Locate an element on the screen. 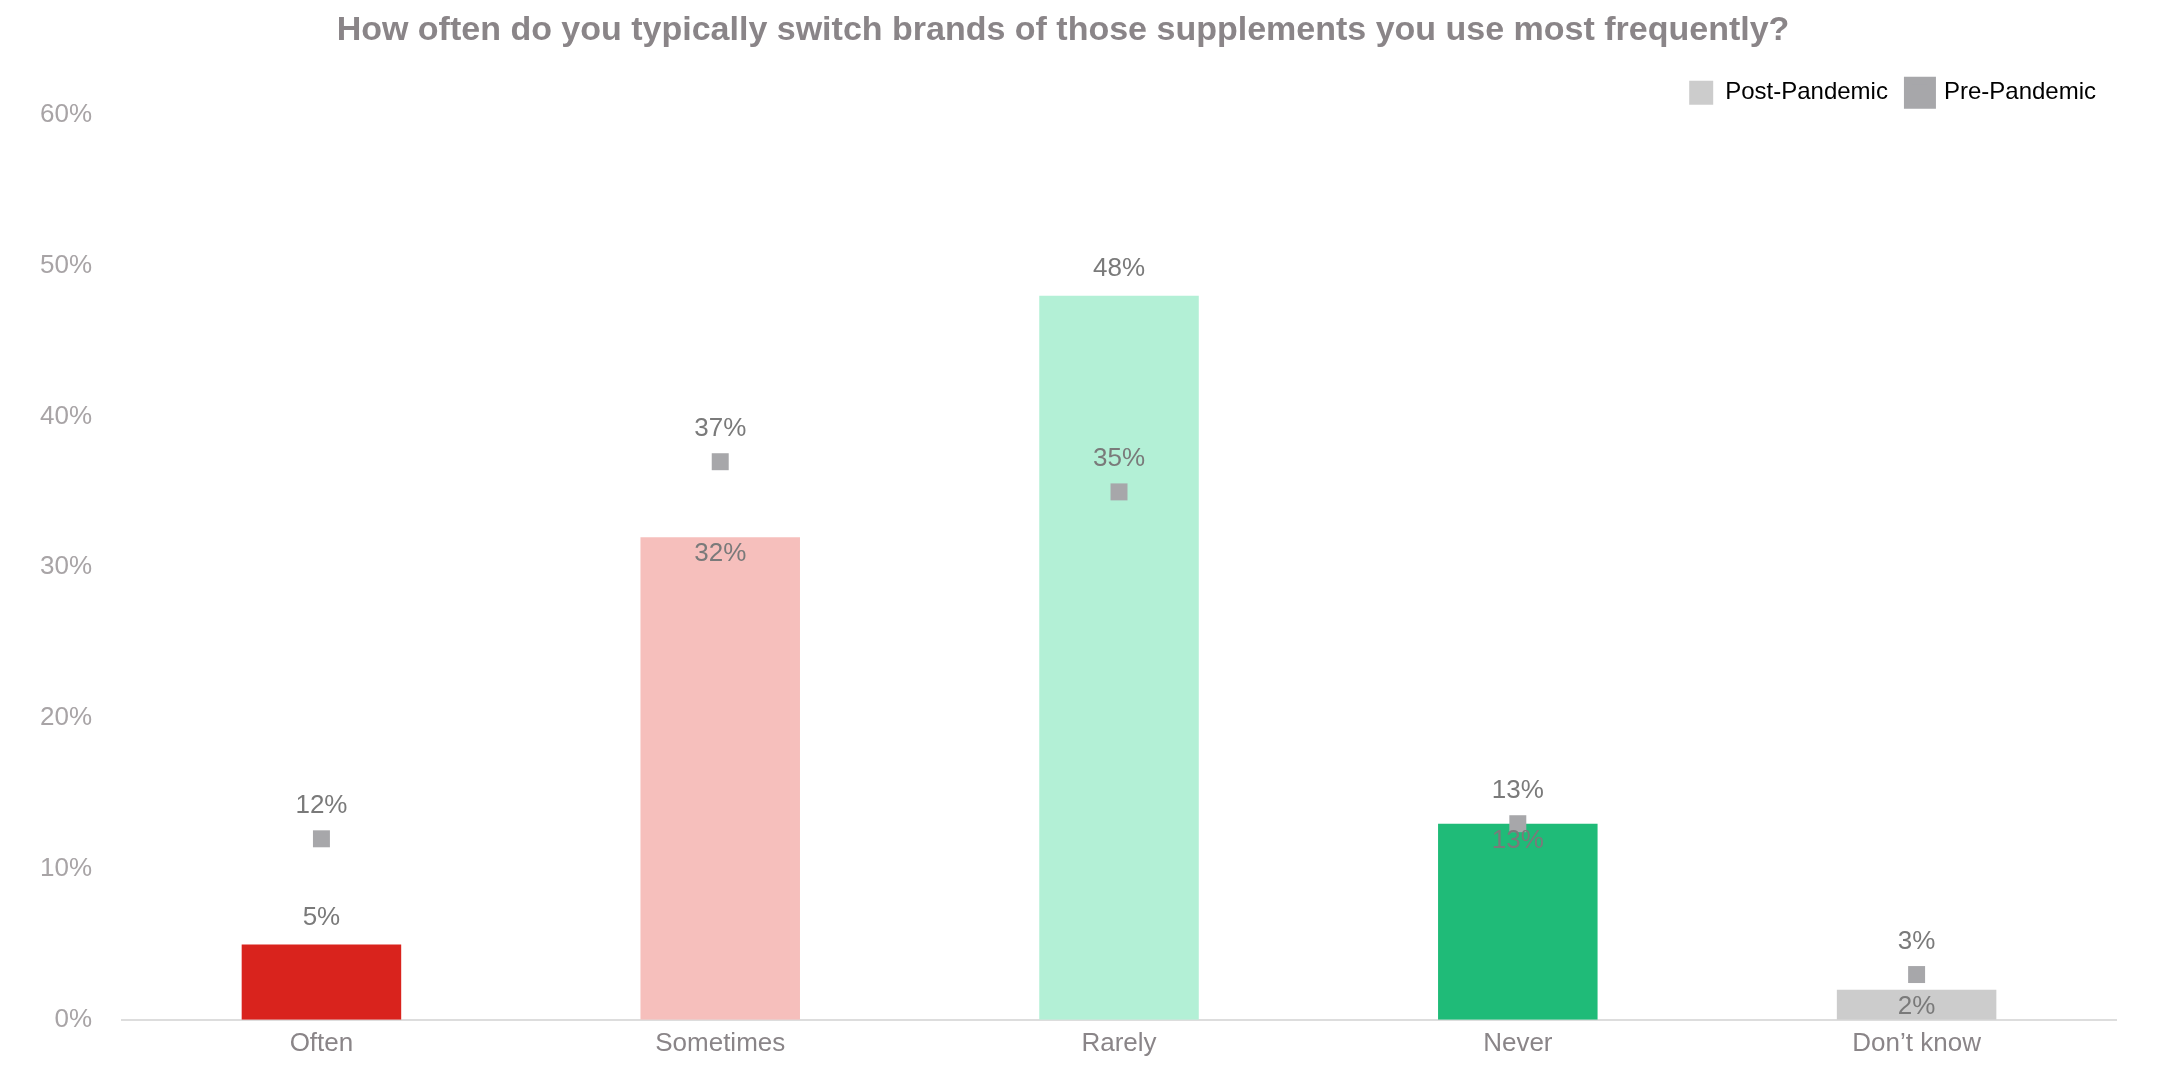 This screenshot has width=2176, height=1077. y-tick-label: 60% is located at coordinates (66, 112).